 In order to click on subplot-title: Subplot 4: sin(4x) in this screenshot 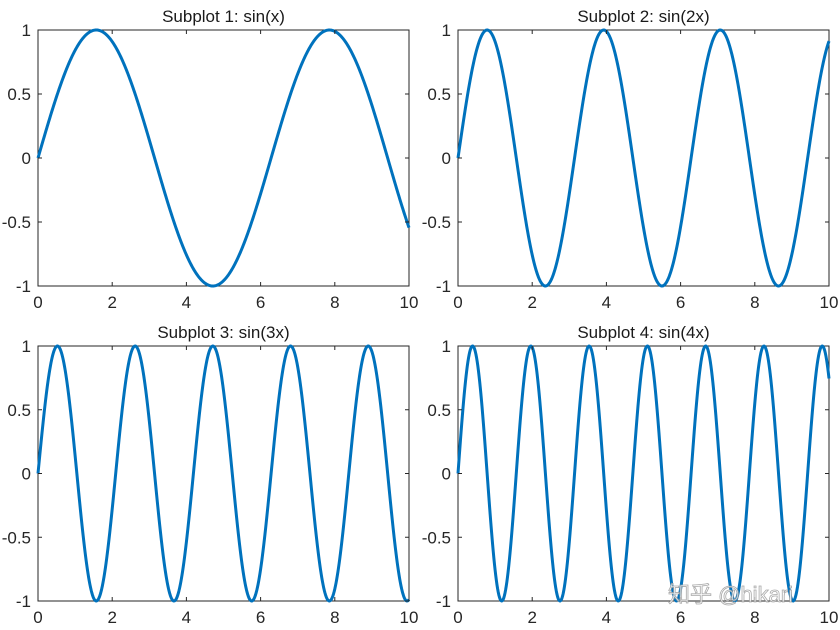, I will do `click(643, 332)`.